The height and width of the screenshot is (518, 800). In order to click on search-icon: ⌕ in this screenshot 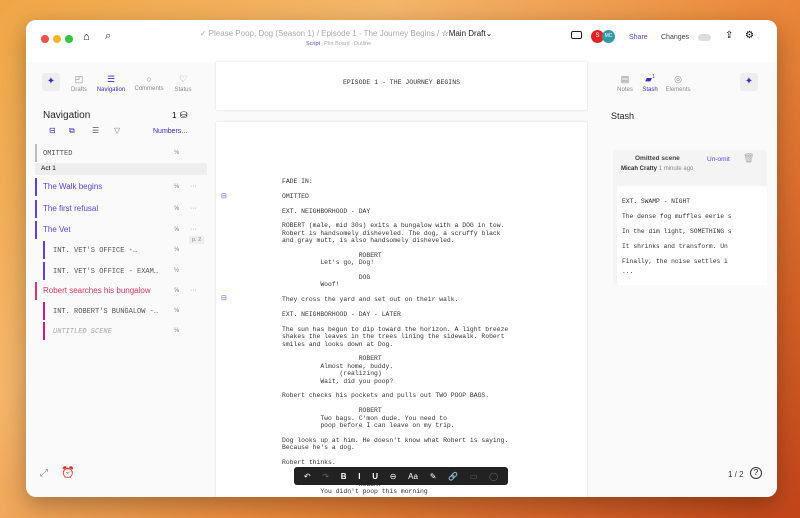, I will do `click(108, 36)`.